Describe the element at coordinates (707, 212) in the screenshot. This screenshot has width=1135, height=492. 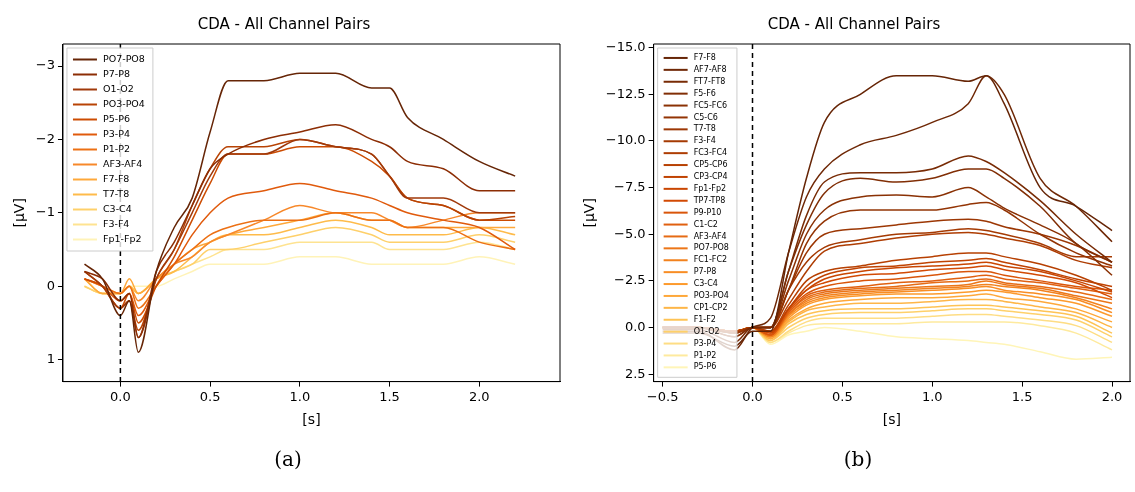
I see `legend-label: P9-P10` at that location.